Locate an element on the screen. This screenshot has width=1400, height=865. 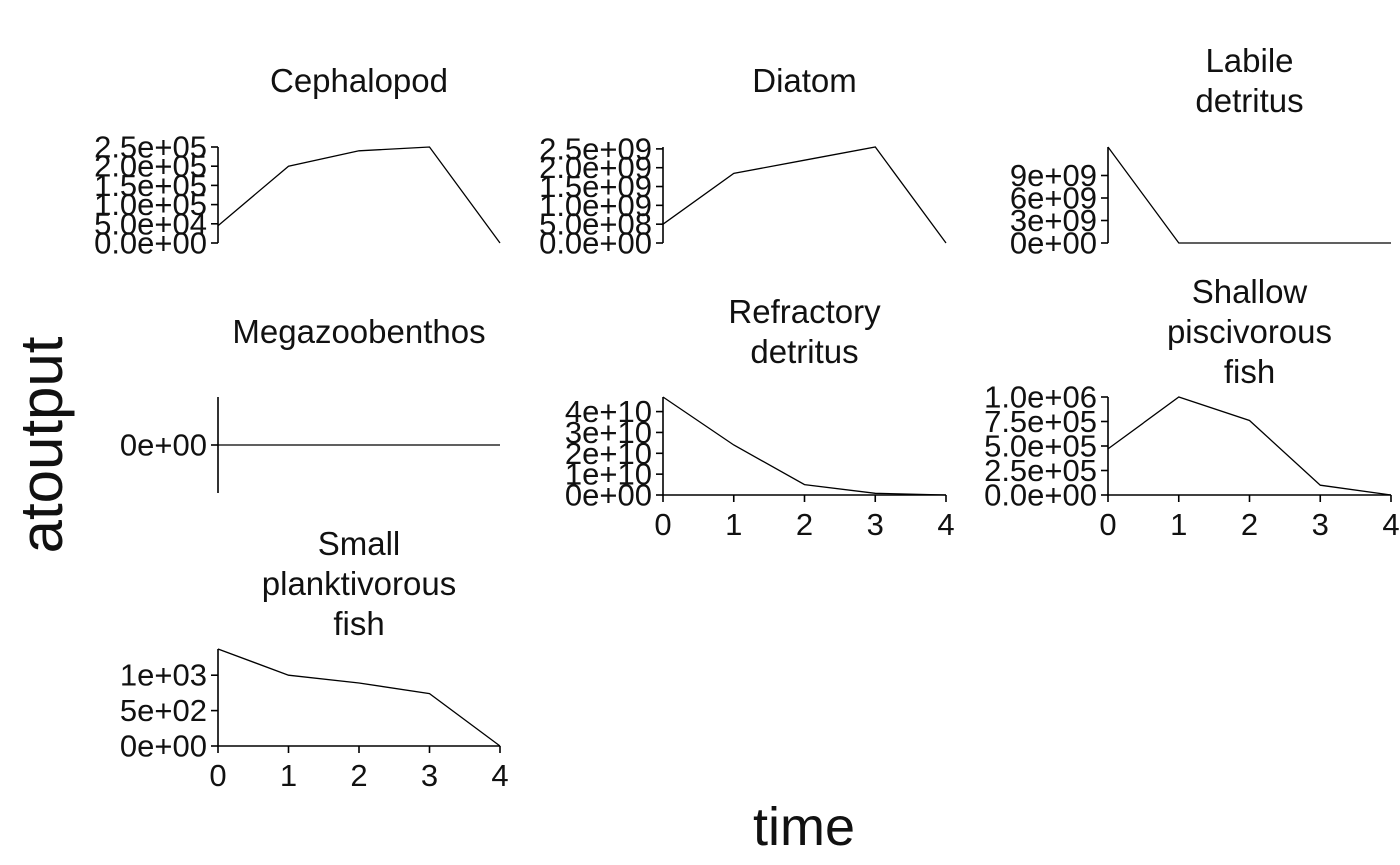
y-tick-label: 7.5e+05 is located at coordinates (1040, 421).